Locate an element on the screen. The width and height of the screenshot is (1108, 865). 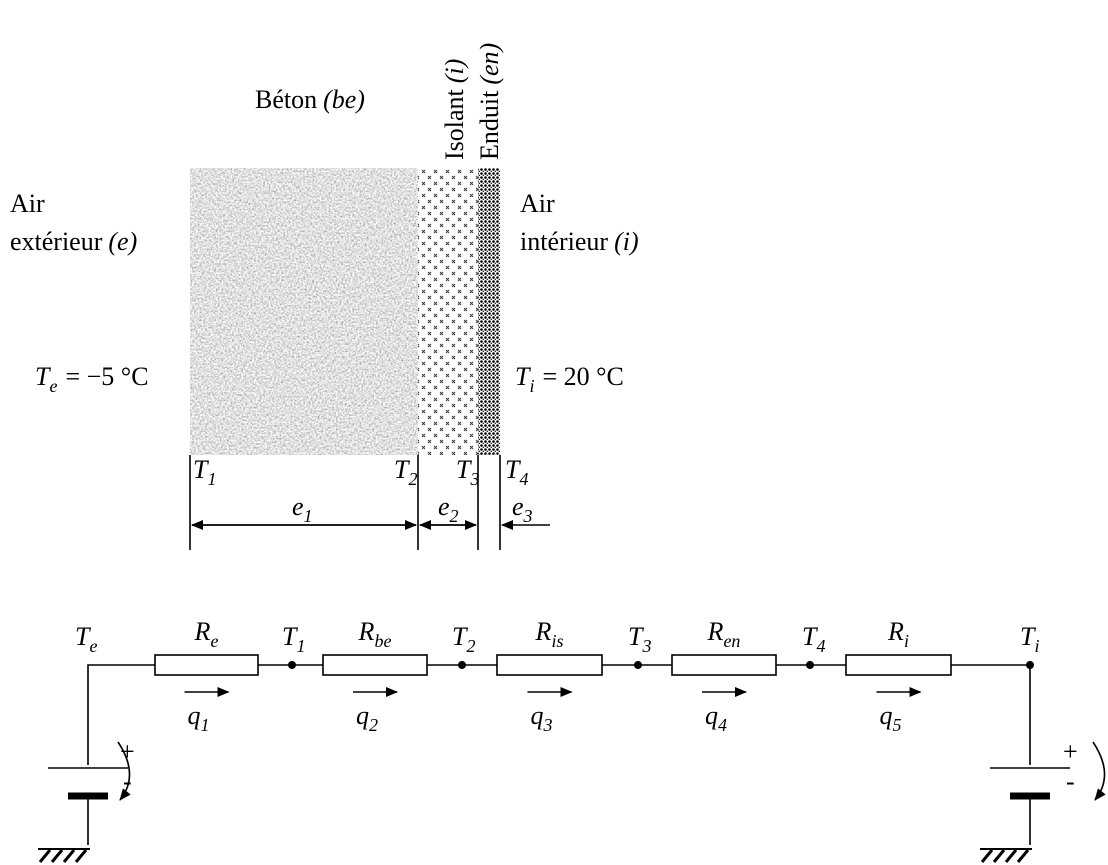
interface-label: T3 is located at coordinates (467, 472).